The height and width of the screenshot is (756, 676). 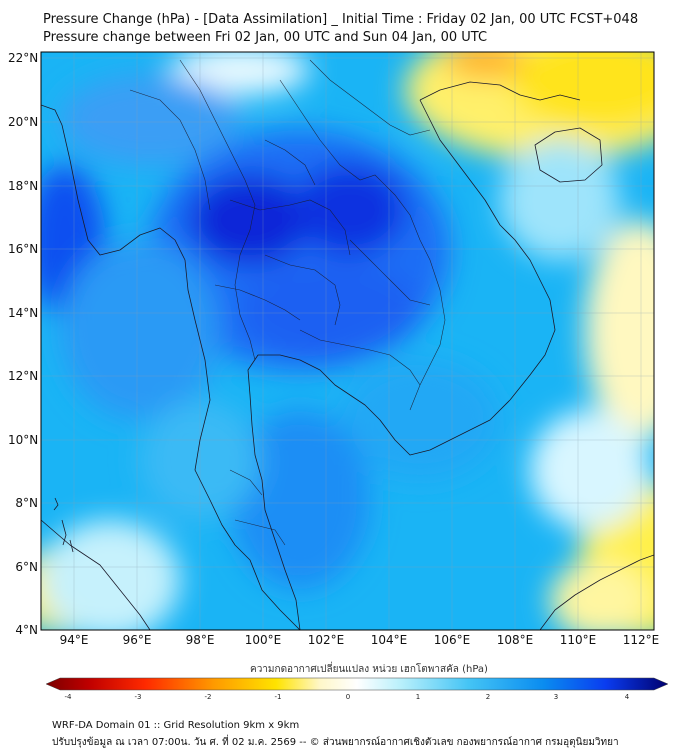 What do you see at coordinates (137, 640) in the screenshot?
I see `lon-label: 96°E` at bounding box center [137, 640].